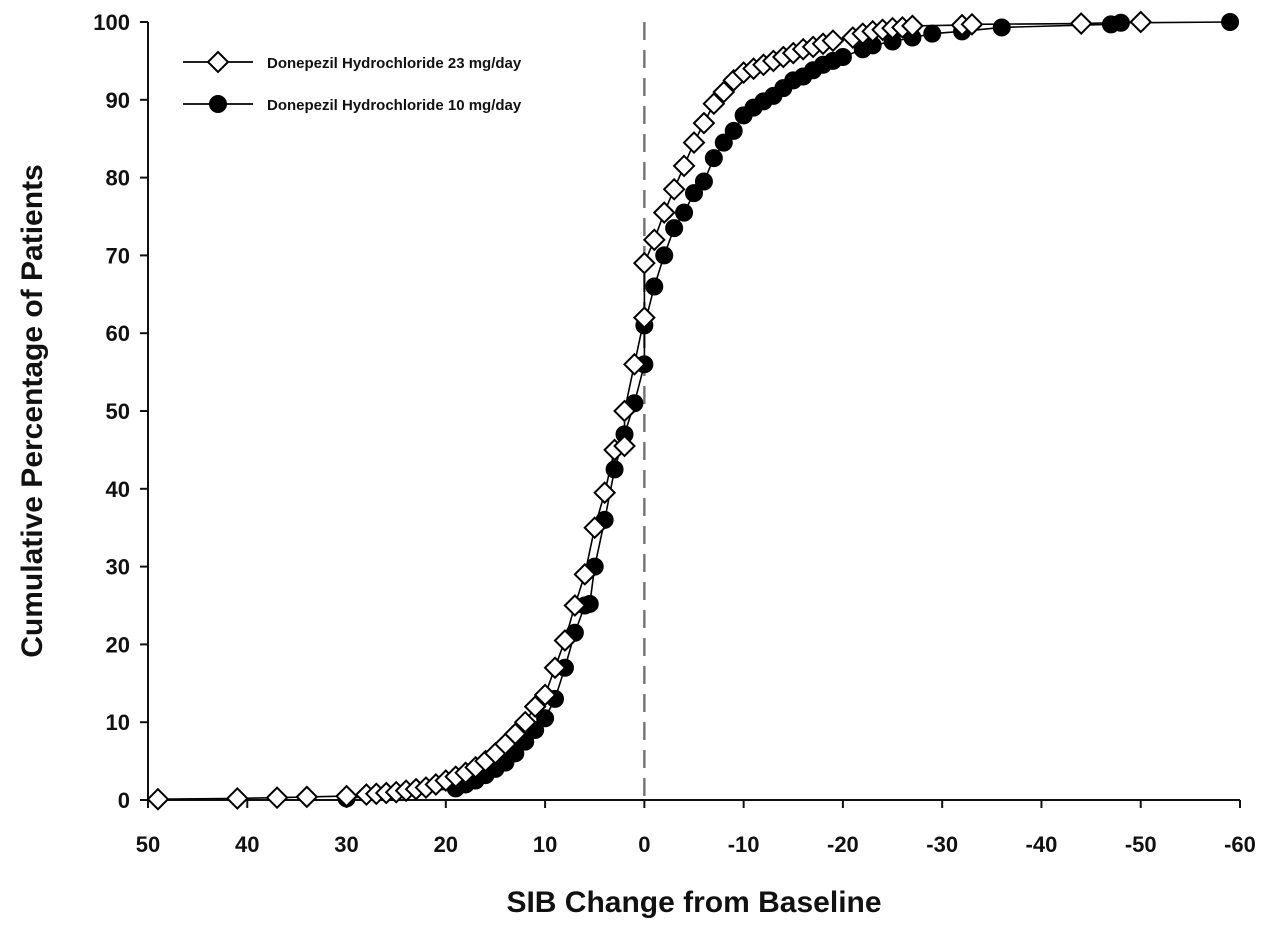  What do you see at coordinates (118, 255) in the screenshot?
I see `y-tick-label: 70` at bounding box center [118, 255].